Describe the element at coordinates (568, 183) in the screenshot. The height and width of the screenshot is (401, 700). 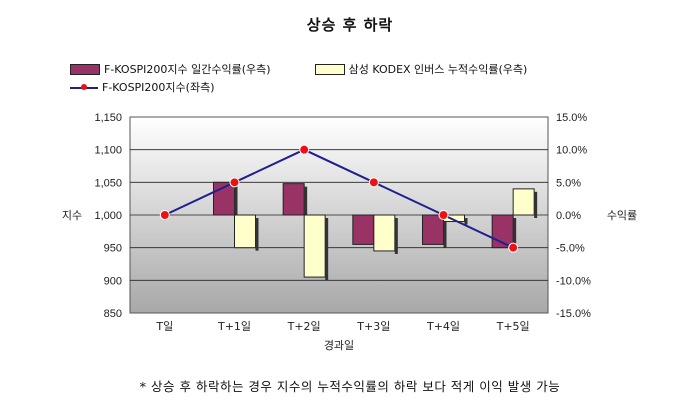
I see `y-right-tick-label: 5.0%` at that location.